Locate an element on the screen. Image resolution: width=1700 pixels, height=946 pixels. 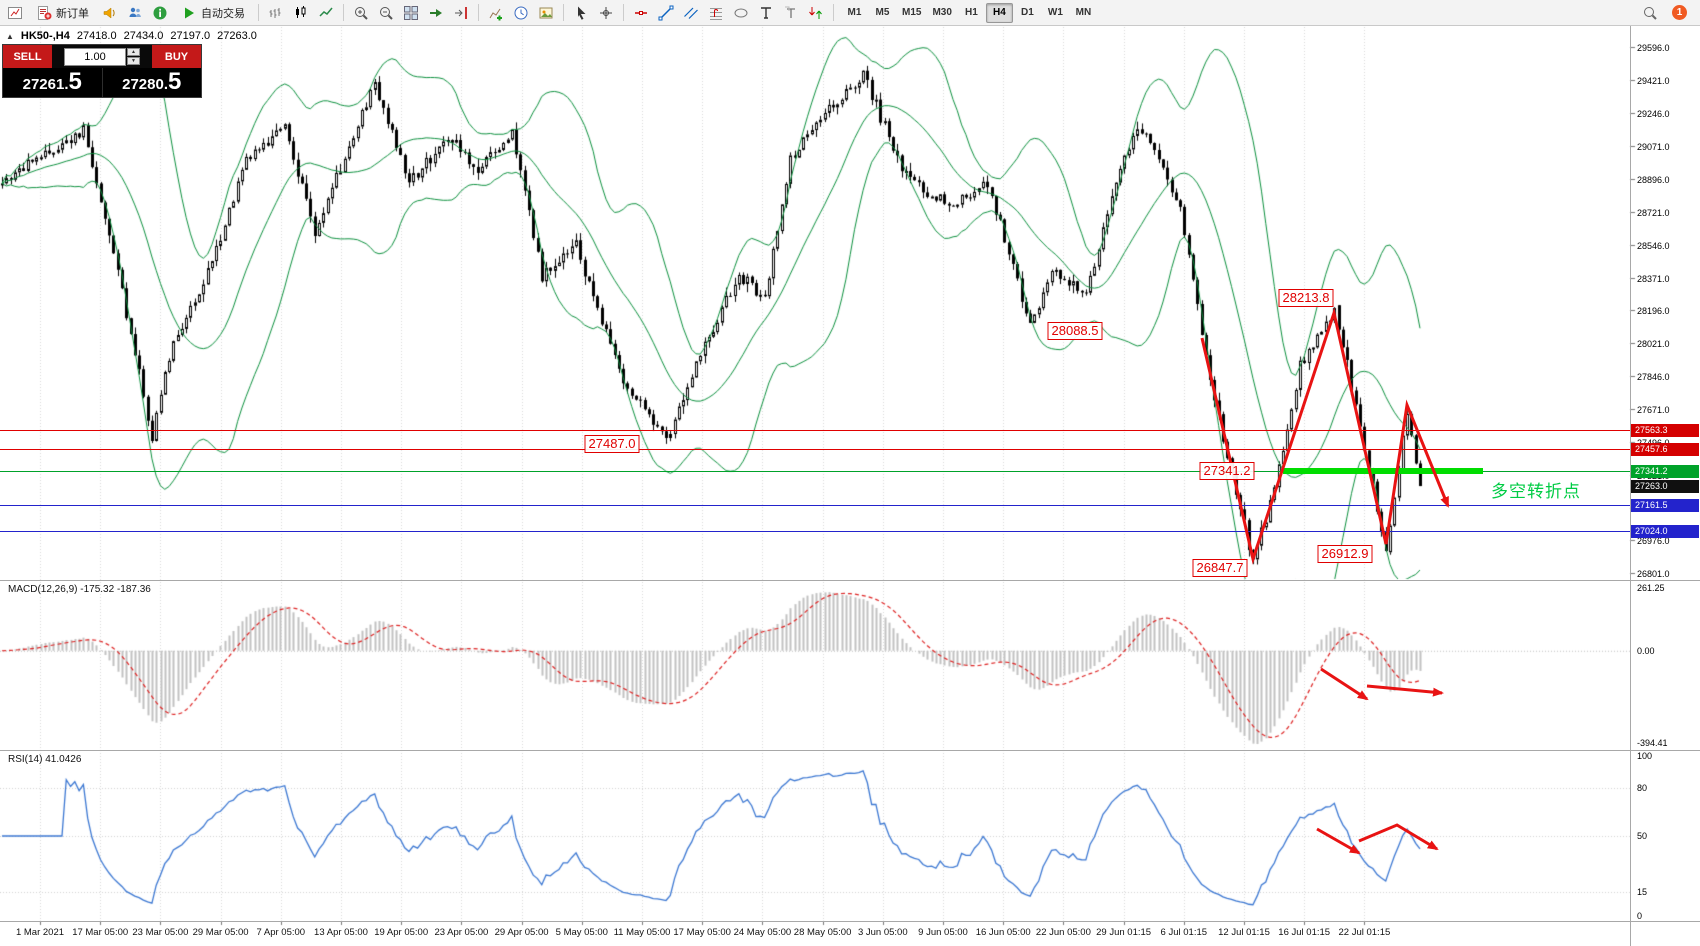
zoom-out-button is located at coordinates (386, 13).